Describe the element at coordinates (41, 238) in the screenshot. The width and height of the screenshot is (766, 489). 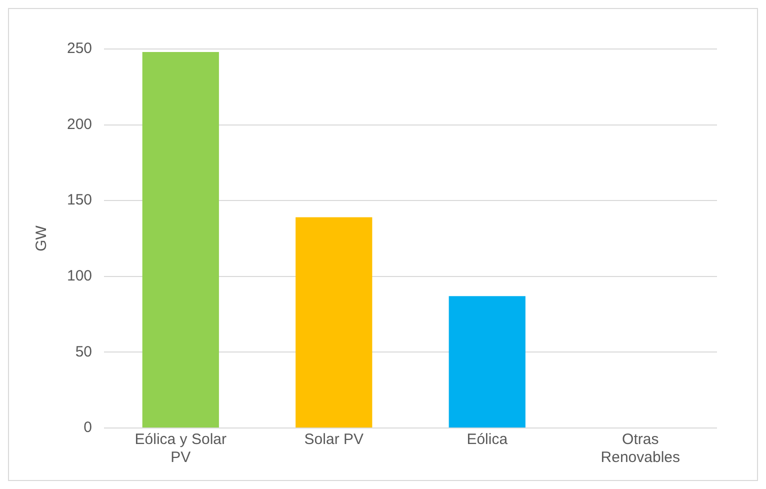
I see `y-axis-title: GW` at that location.